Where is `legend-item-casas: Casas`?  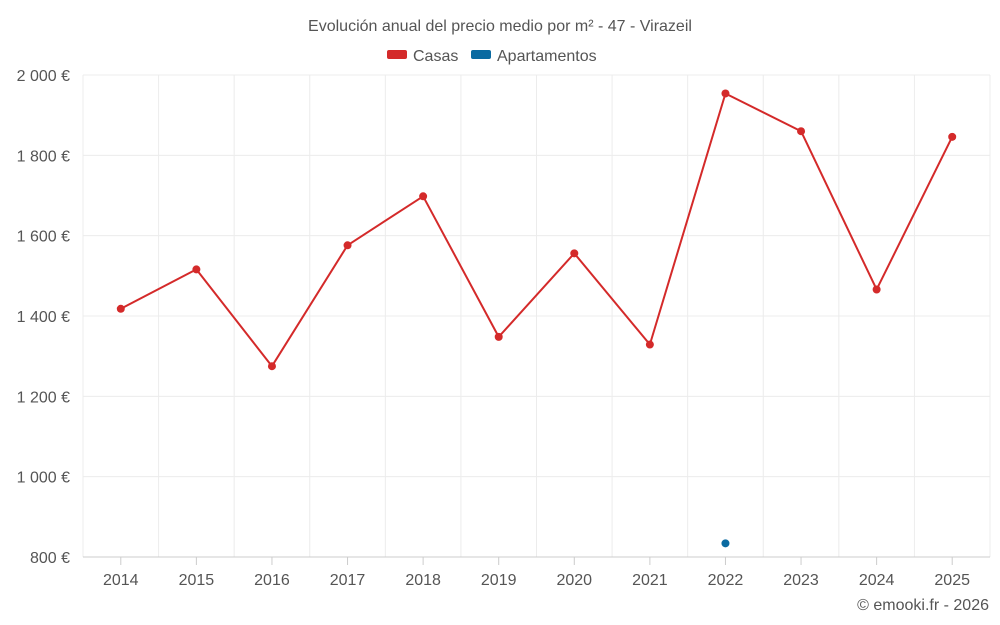
legend-item-casas: Casas is located at coordinates (422, 56).